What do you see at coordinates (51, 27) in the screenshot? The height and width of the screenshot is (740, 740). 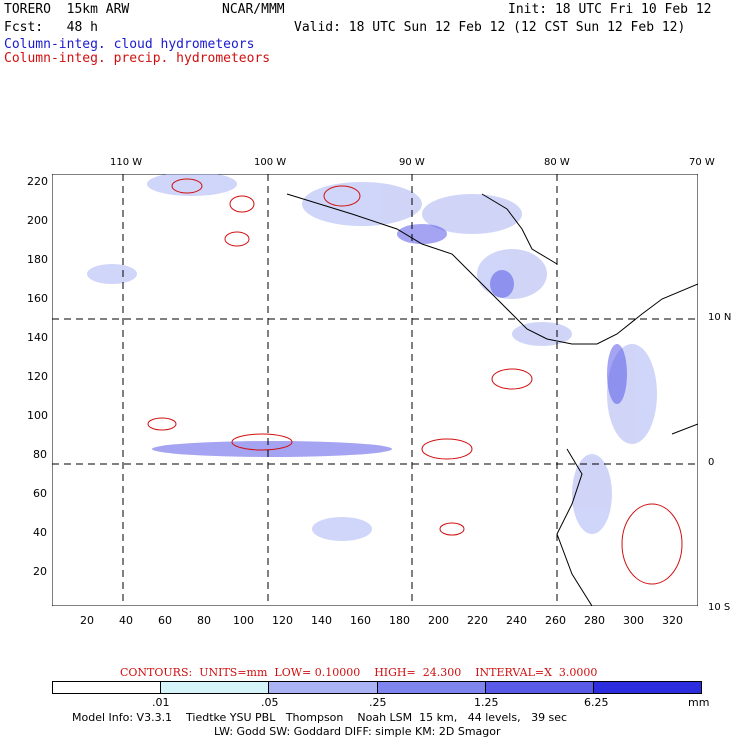 I see `forecast-hour: Fcst: 48 h` at bounding box center [51, 27].